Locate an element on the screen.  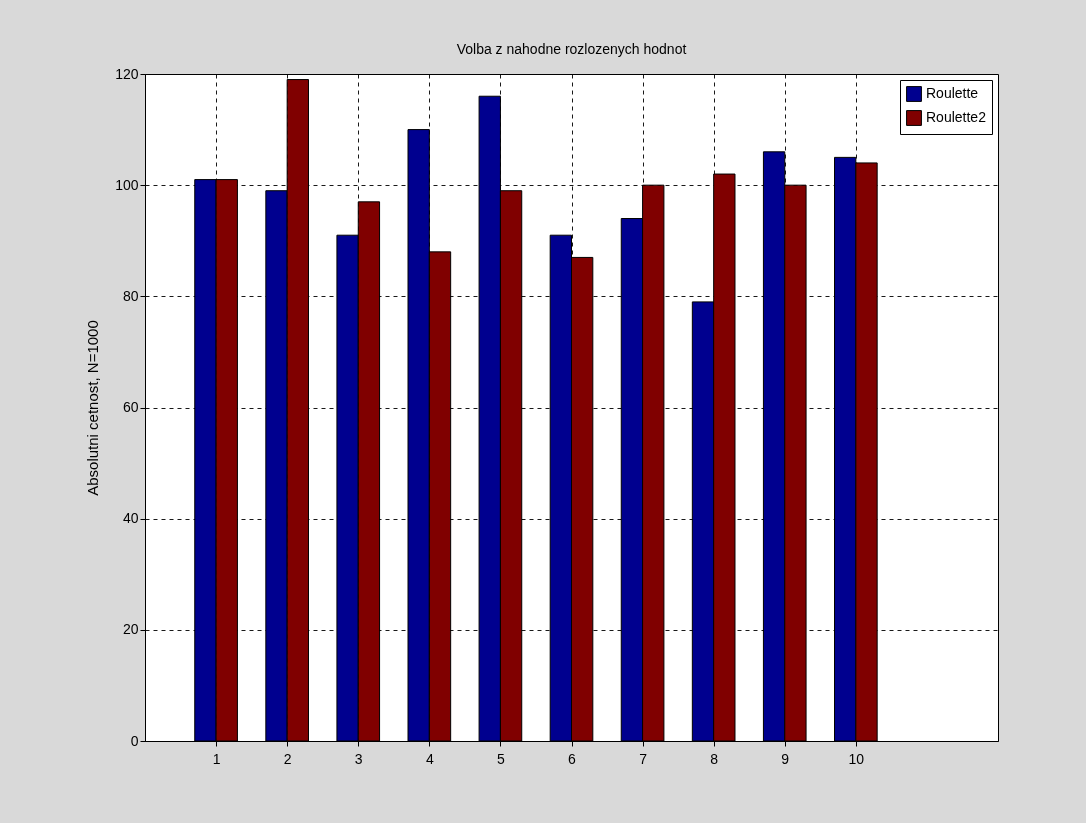
y-tick-label: 40 is located at coordinates (130, 518).